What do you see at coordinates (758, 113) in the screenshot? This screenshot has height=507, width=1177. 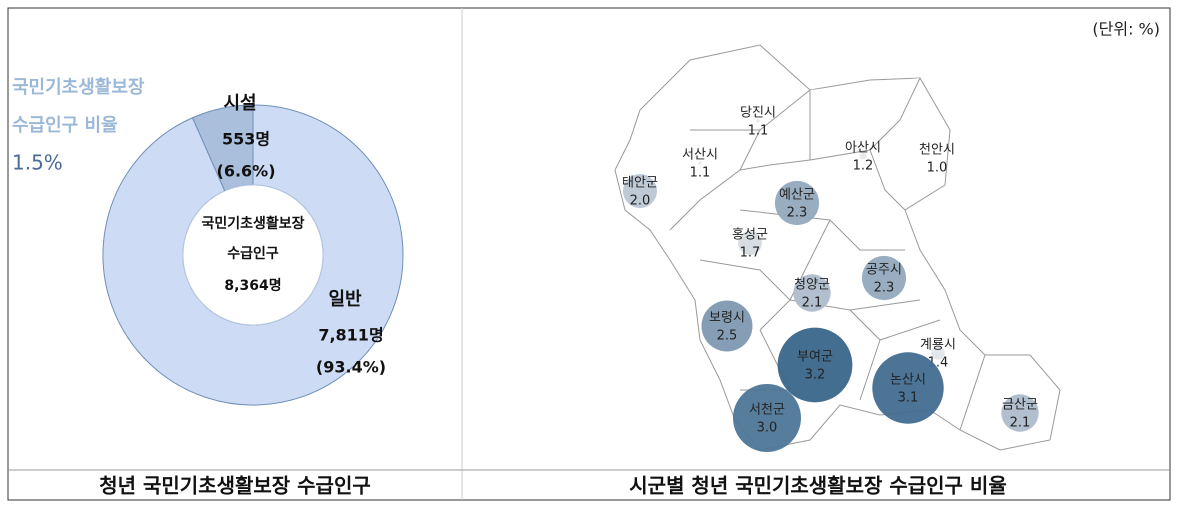 I see `region-name: 당진시` at bounding box center [758, 113].